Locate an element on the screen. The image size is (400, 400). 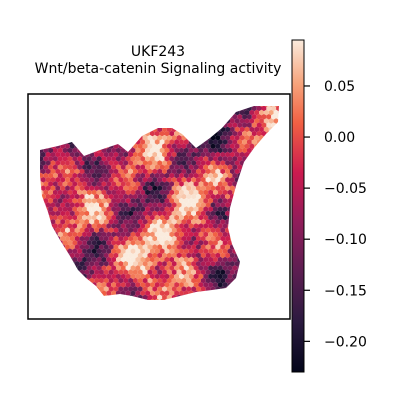
colorbar-tick-label: −0.05 is located at coordinates (345, 189).